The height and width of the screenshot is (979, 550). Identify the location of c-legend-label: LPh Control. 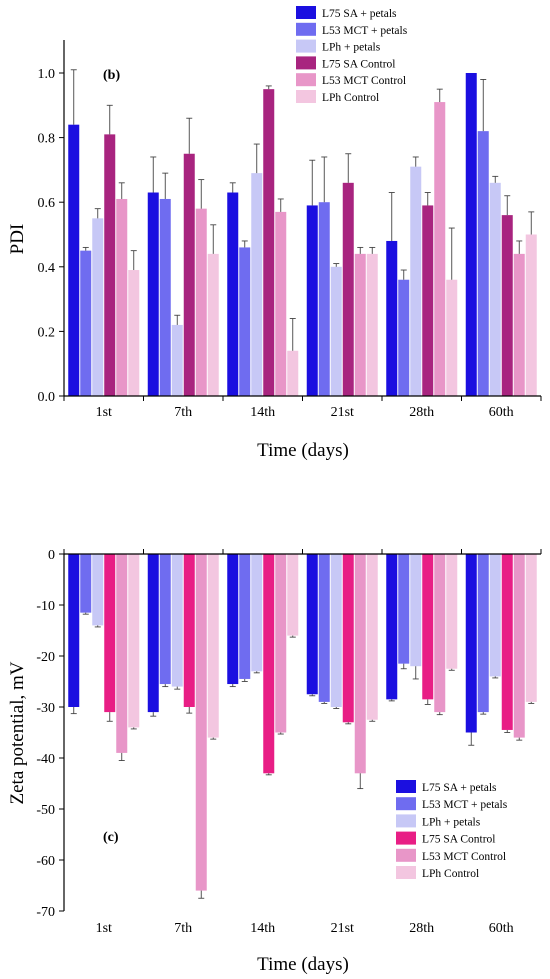
(450, 874).